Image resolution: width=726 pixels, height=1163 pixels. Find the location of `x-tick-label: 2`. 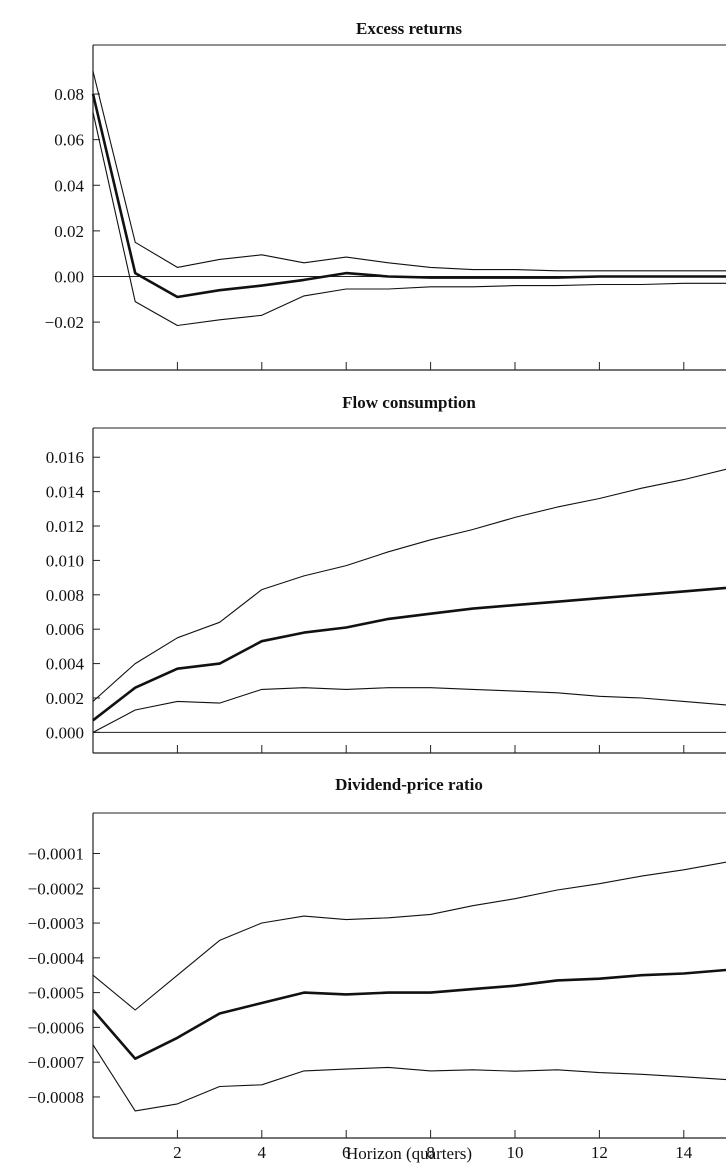

x-tick-label: 2 is located at coordinates (177, 1152).